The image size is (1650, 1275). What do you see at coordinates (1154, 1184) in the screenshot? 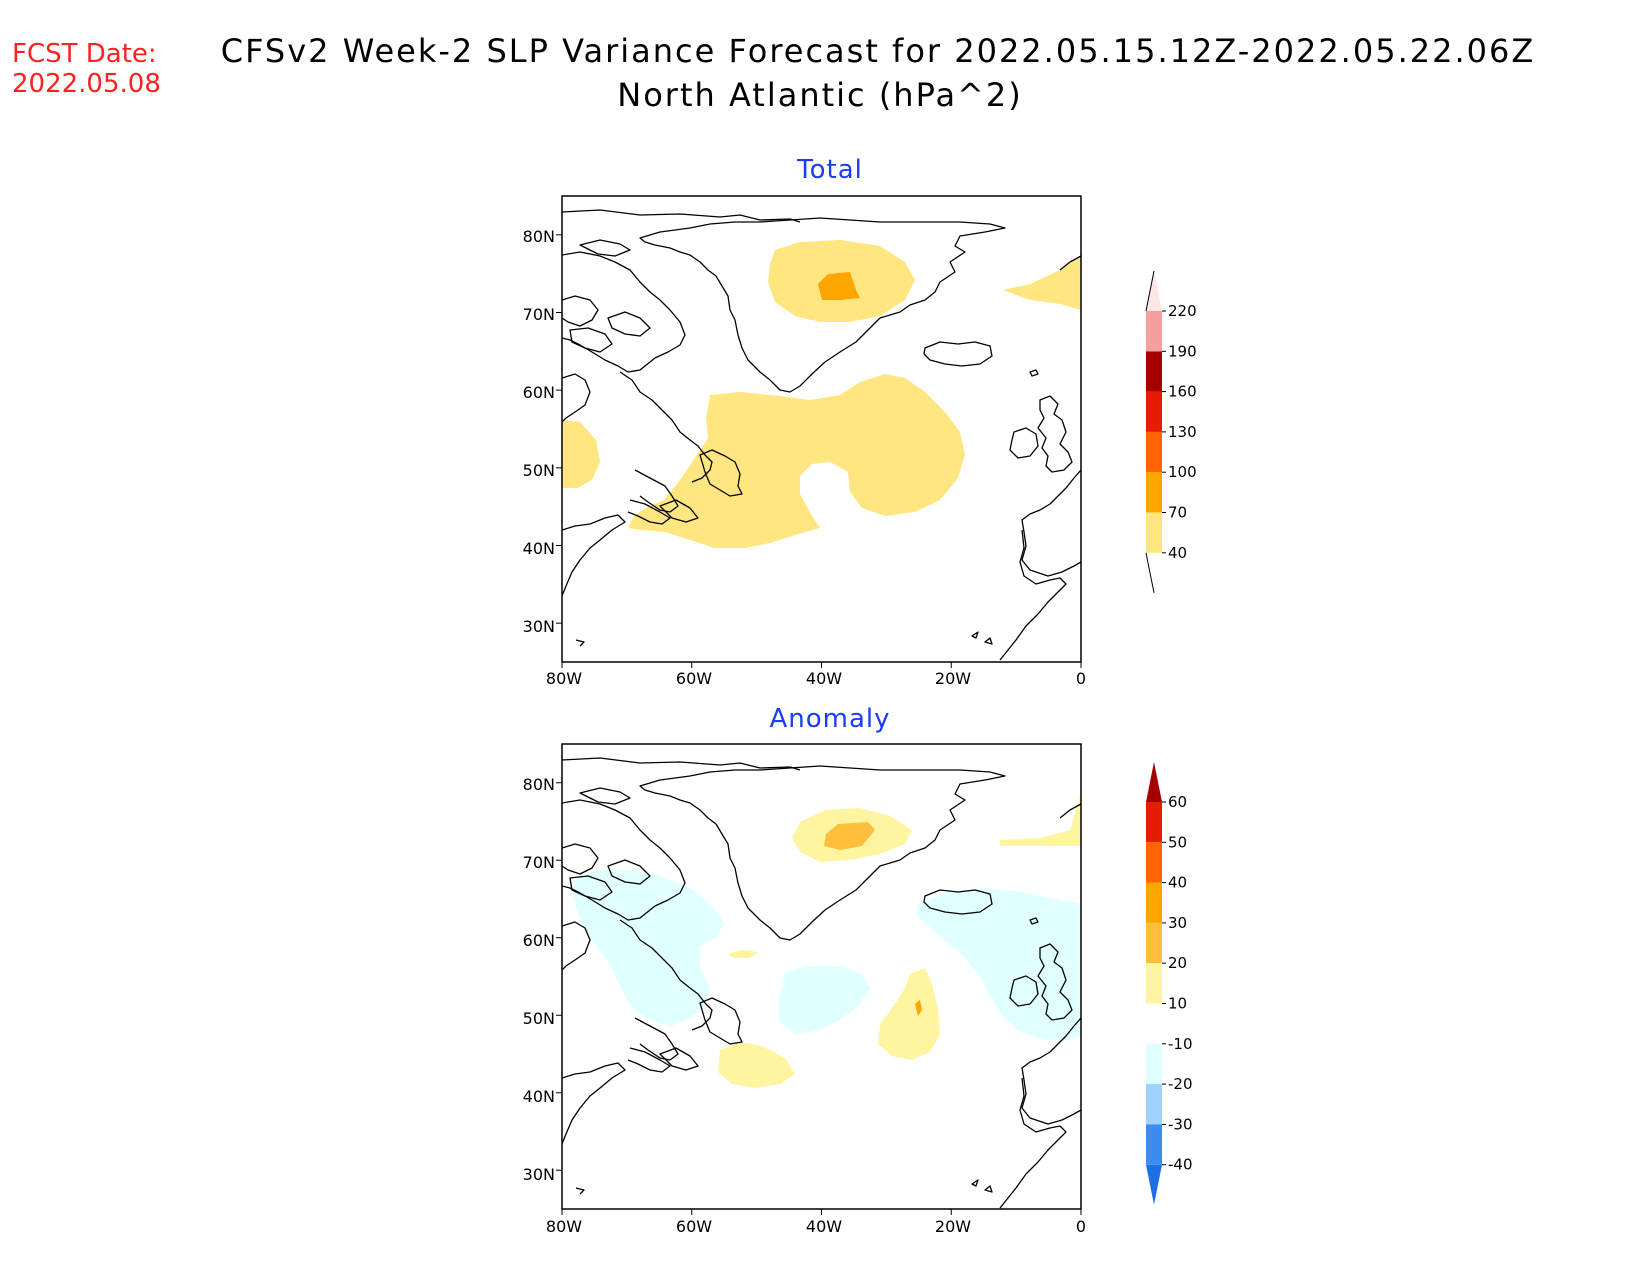
I see `anomaly-cb-bottom-arrow` at bounding box center [1154, 1184].